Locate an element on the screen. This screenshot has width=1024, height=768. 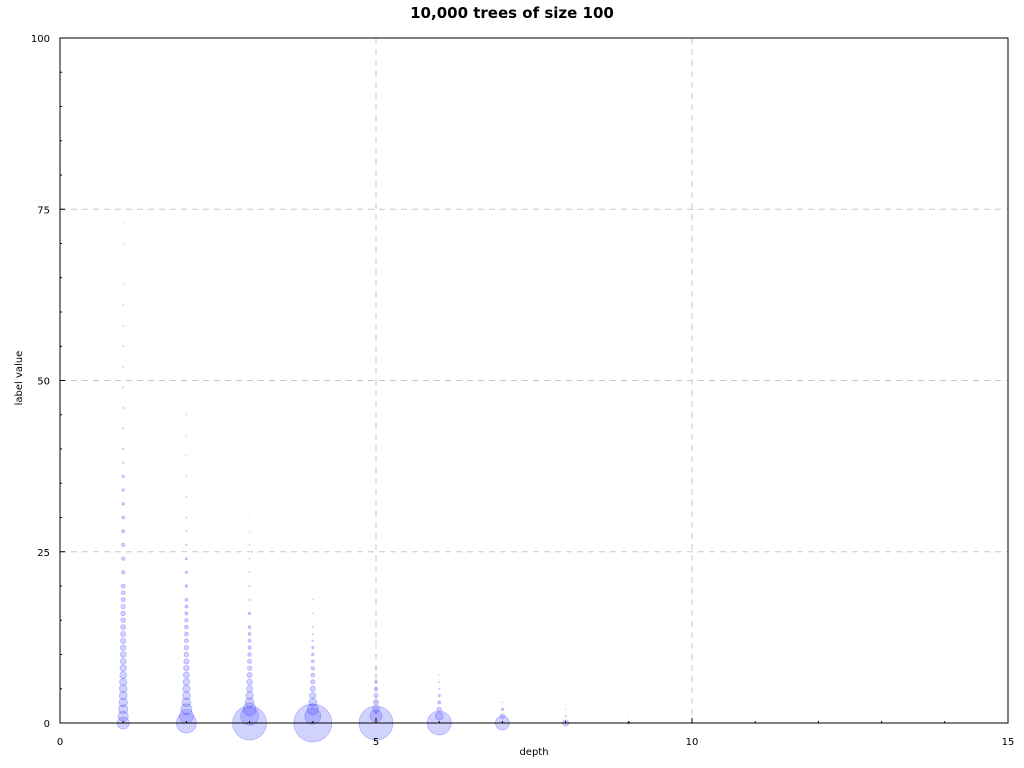
x-tick-label: 5 is located at coordinates (376, 742).